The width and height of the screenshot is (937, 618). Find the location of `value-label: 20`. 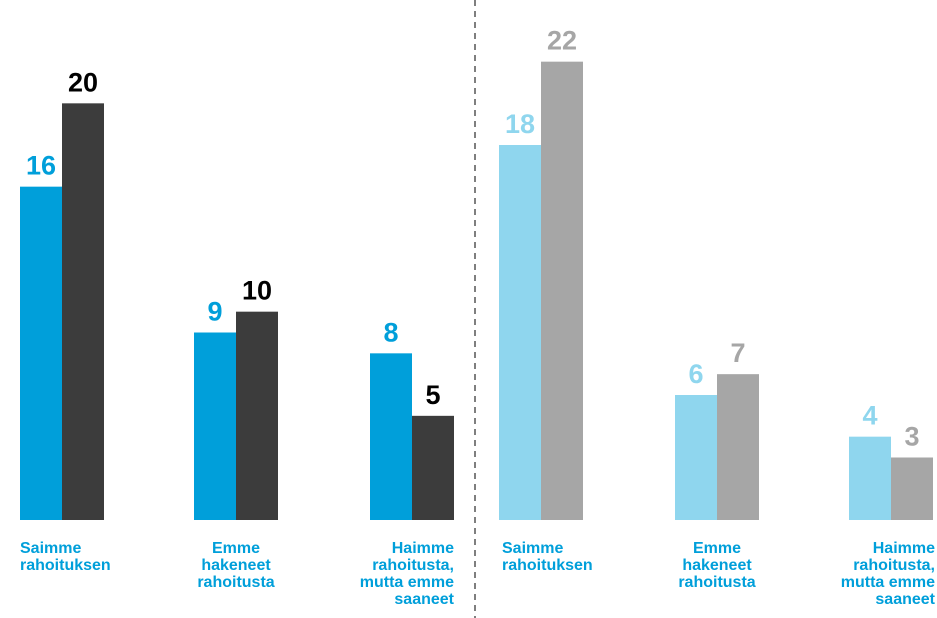

value-label: 20 is located at coordinates (83, 82).